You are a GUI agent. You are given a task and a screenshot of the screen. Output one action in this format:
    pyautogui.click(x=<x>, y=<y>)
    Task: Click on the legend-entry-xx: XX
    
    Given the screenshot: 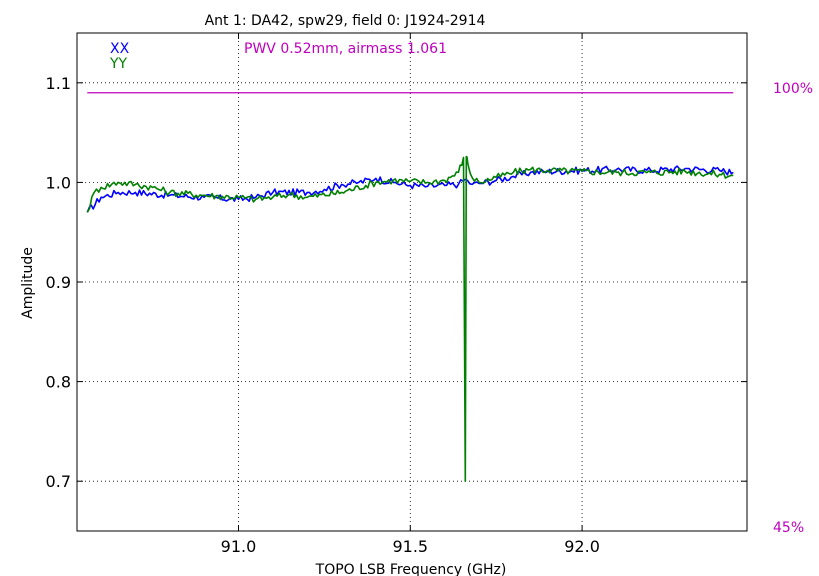 What is the action you would take?
    pyautogui.click(x=120, y=49)
    